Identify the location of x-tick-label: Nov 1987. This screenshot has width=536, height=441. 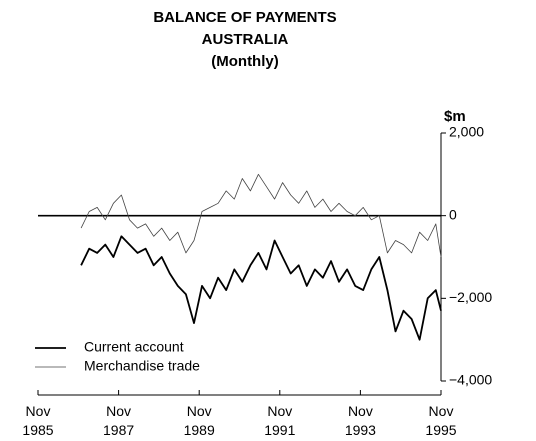
(118, 420).